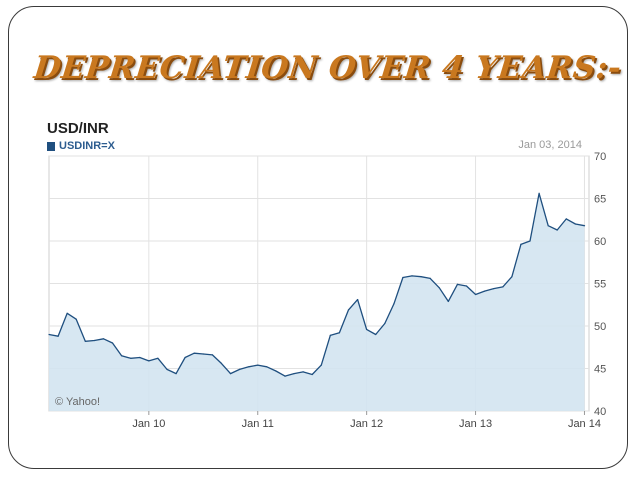 The height and width of the screenshot is (479, 638). What do you see at coordinates (148, 424) in the screenshot?
I see `x-tick-label: Jan 10` at bounding box center [148, 424].